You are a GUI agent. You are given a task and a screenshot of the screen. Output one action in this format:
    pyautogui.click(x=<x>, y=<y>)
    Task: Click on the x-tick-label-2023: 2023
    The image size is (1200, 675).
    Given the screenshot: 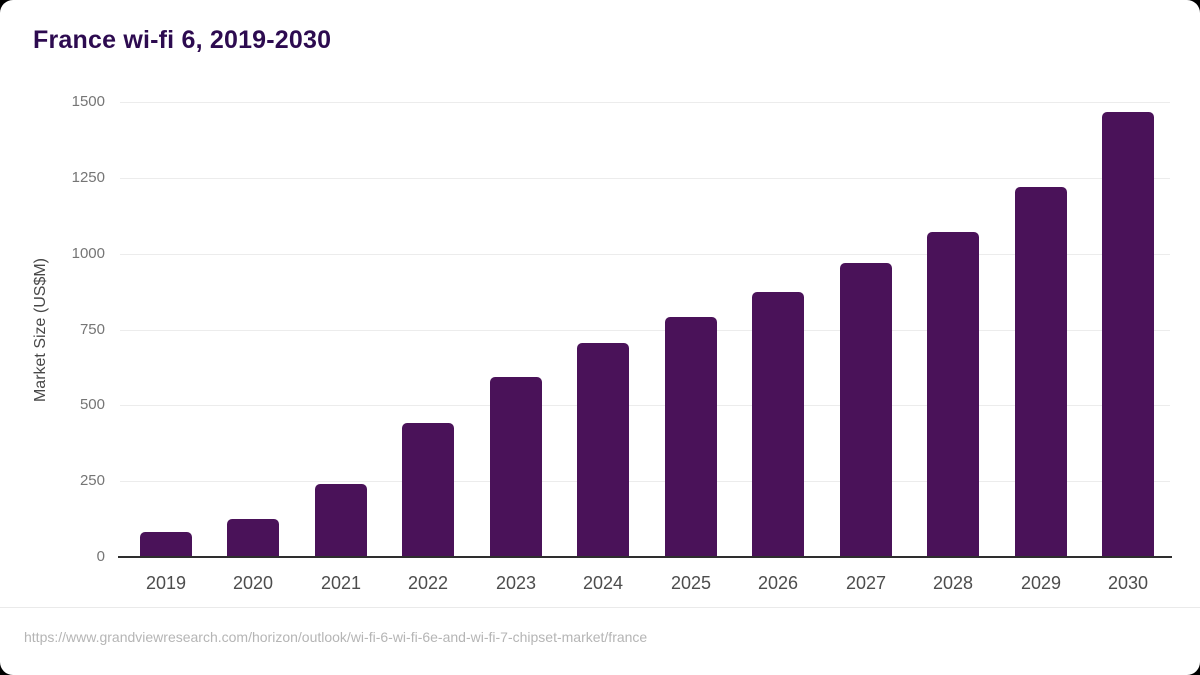 What is the action you would take?
    pyautogui.click(x=516, y=583)
    